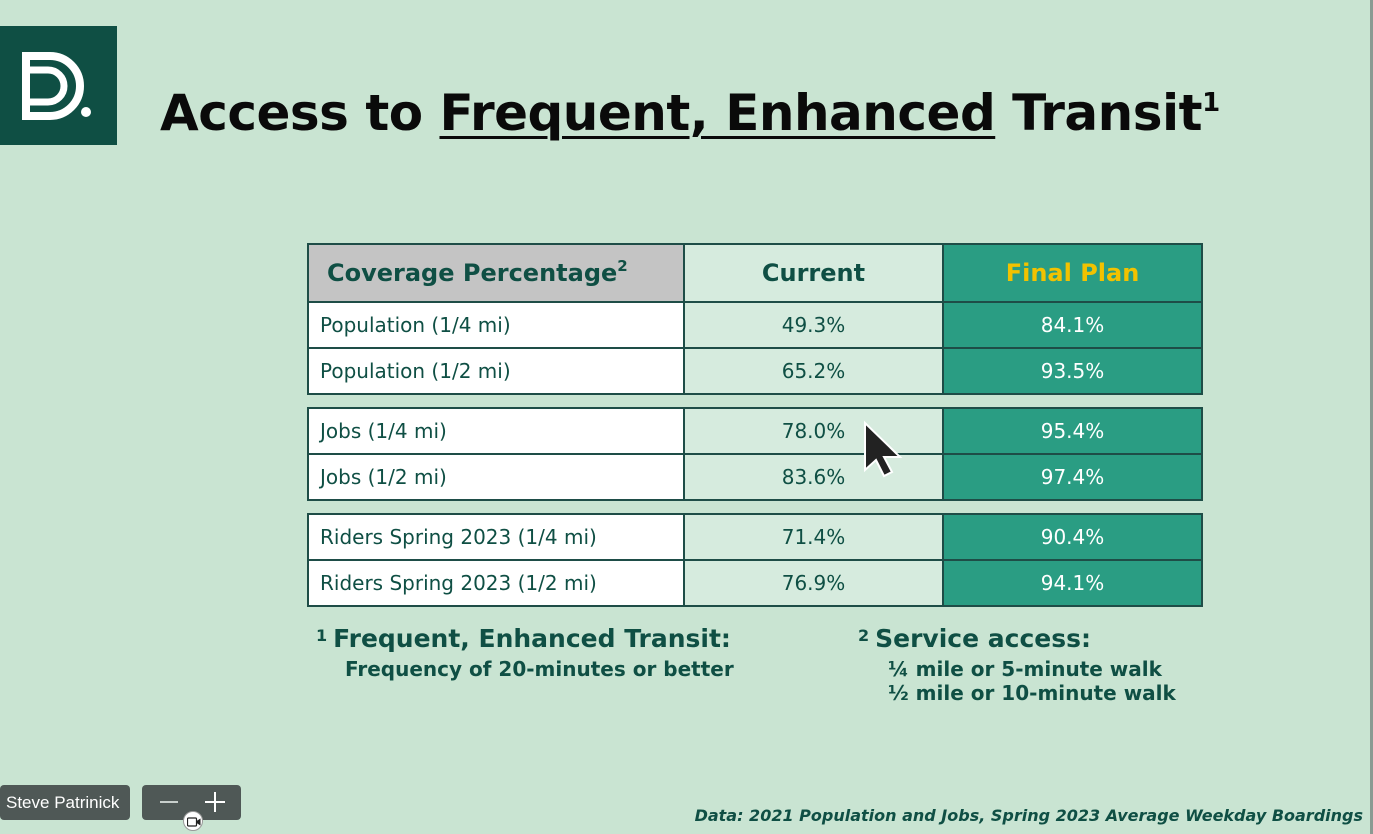  What do you see at coordinates (496, 583) in the screenshot?
I see `row-metric: Riders Spring 2023 (1/2 mi)` at bounding box center [496, 583].